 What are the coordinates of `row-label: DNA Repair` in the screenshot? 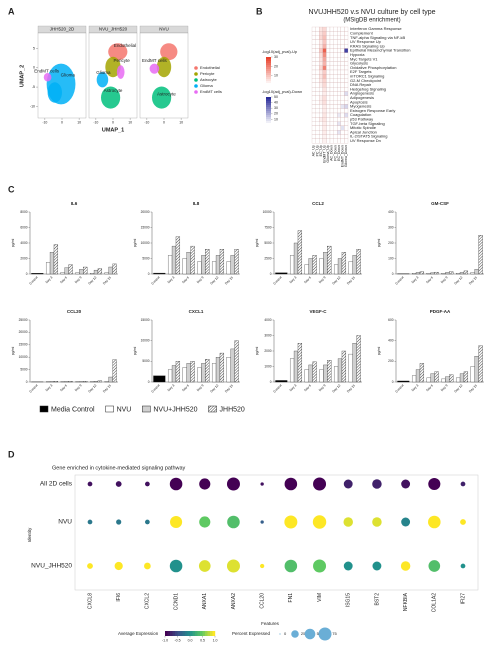 It's located at (361, 84).